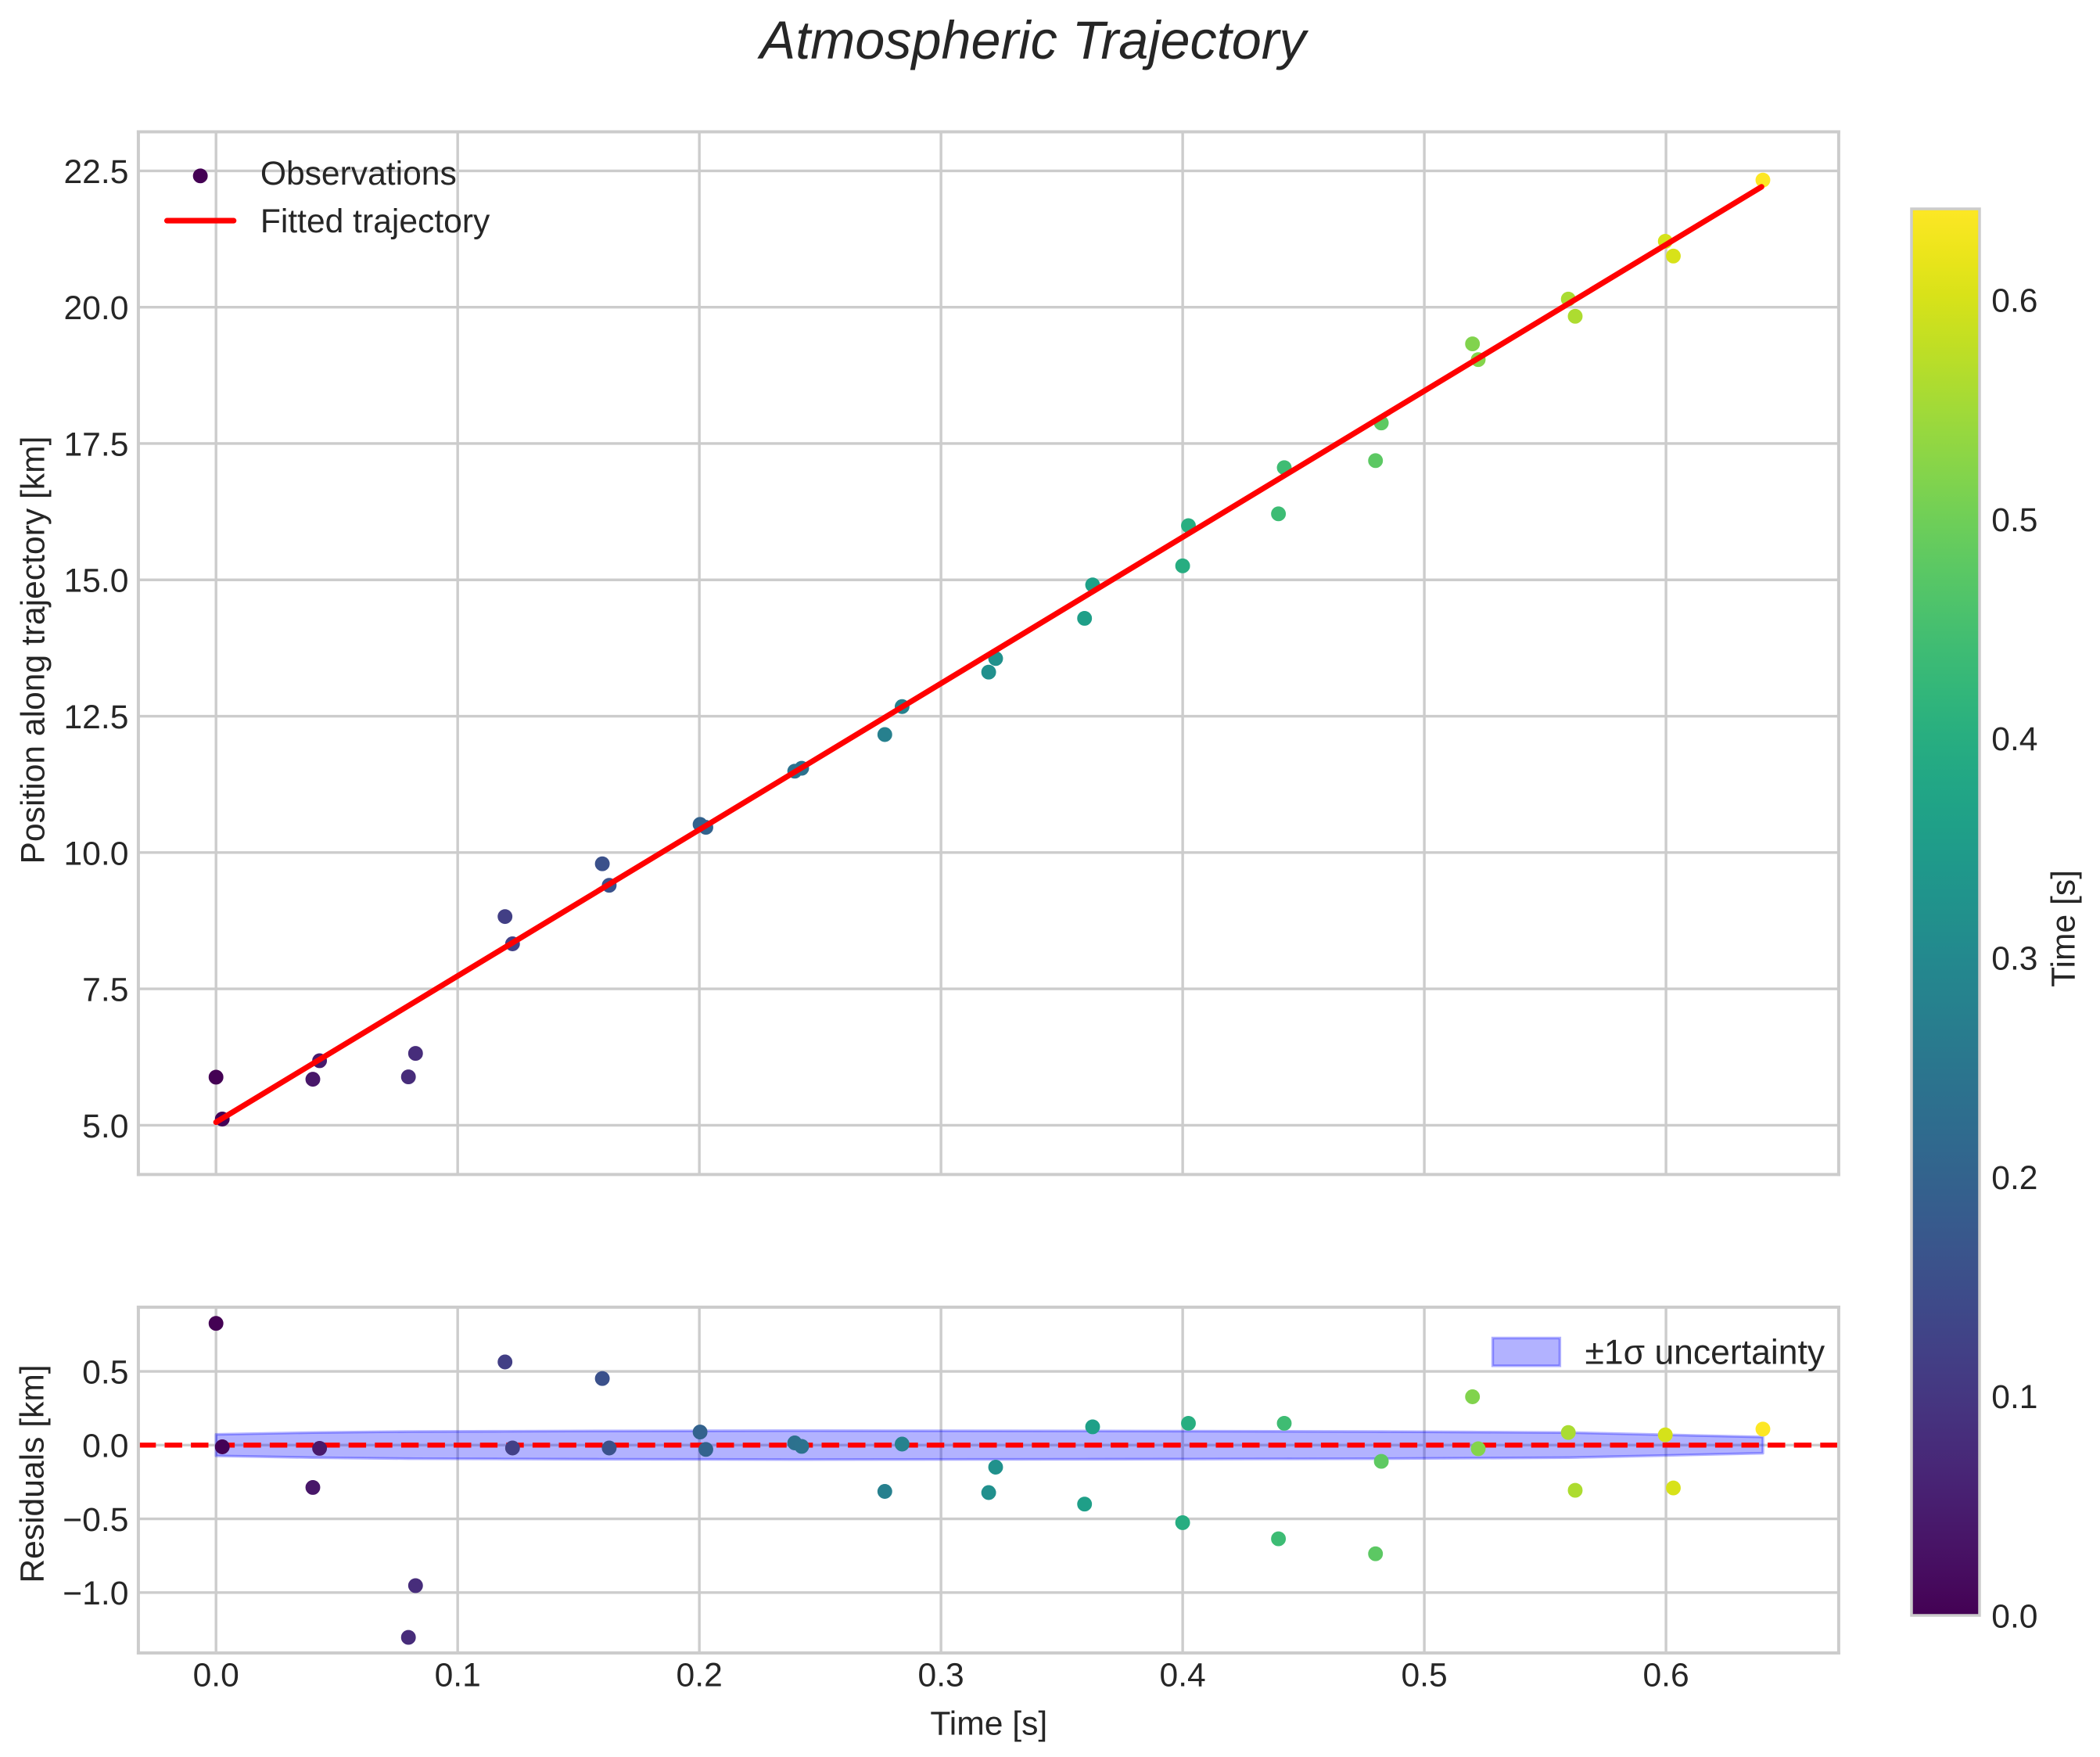  What do you see at coordinates (1705, 1353) in the screenshot?
I see `svg-text: ±1σ uncertainty` at bounding box center [1705, 1353].